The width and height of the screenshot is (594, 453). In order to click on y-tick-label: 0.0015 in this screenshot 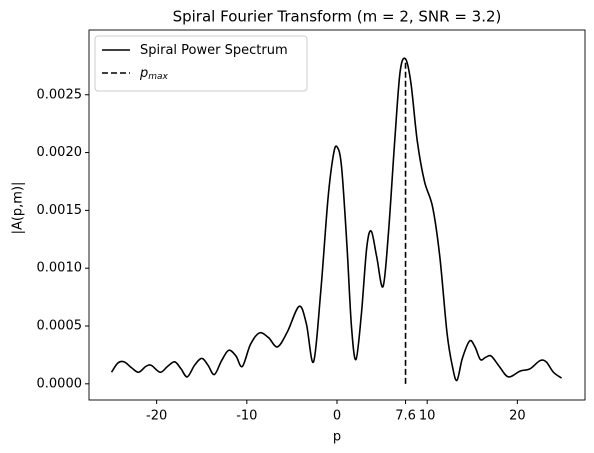, I will do `click(60, 210)`.